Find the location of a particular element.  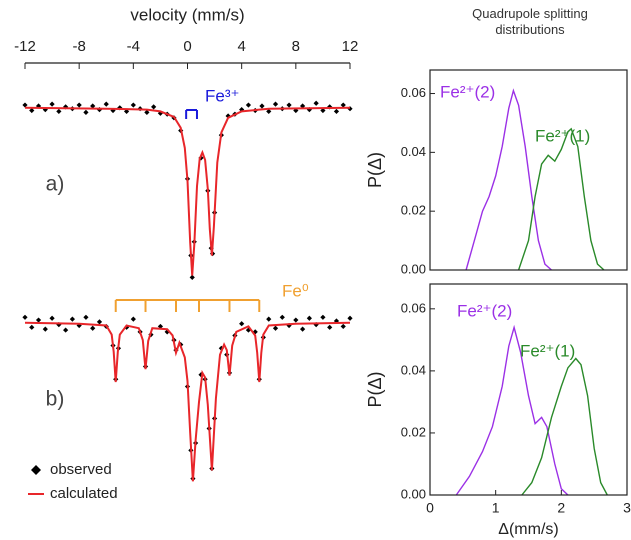

legend-marker is located at coordinates (36, 470).